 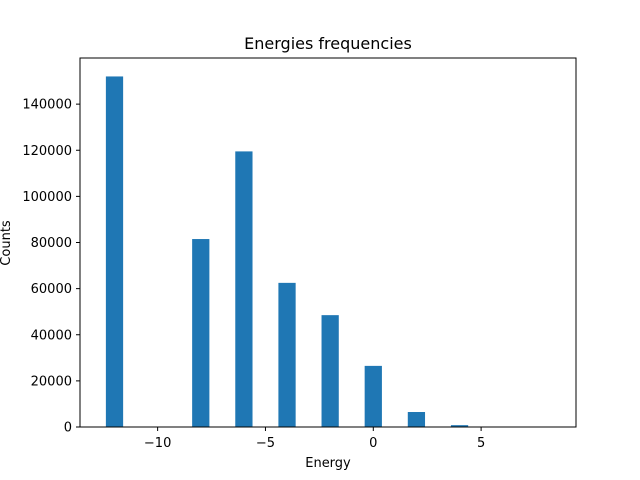 What do you see at coordinates (51, 243) in the screenshot?
I see `y-tick-label: 80000` at bounding box center [51, 243].